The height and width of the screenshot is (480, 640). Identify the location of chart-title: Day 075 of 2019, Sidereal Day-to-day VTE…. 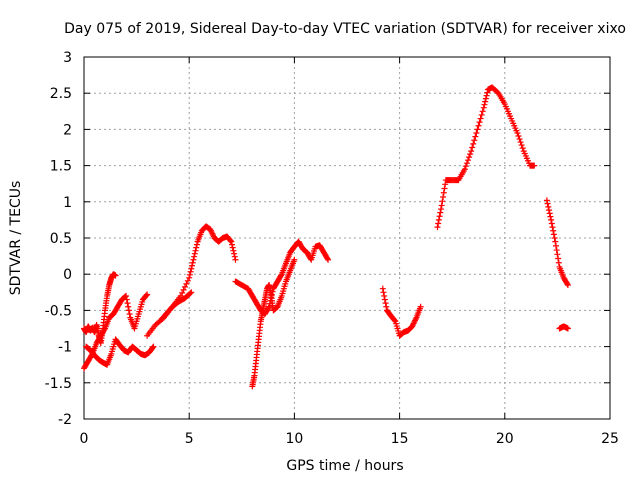
(345, 29).